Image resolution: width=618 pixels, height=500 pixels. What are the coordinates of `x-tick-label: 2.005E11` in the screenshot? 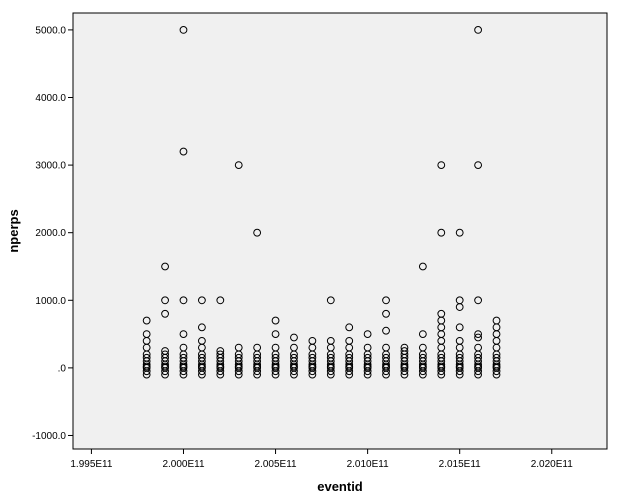 It's located at (276, 464).